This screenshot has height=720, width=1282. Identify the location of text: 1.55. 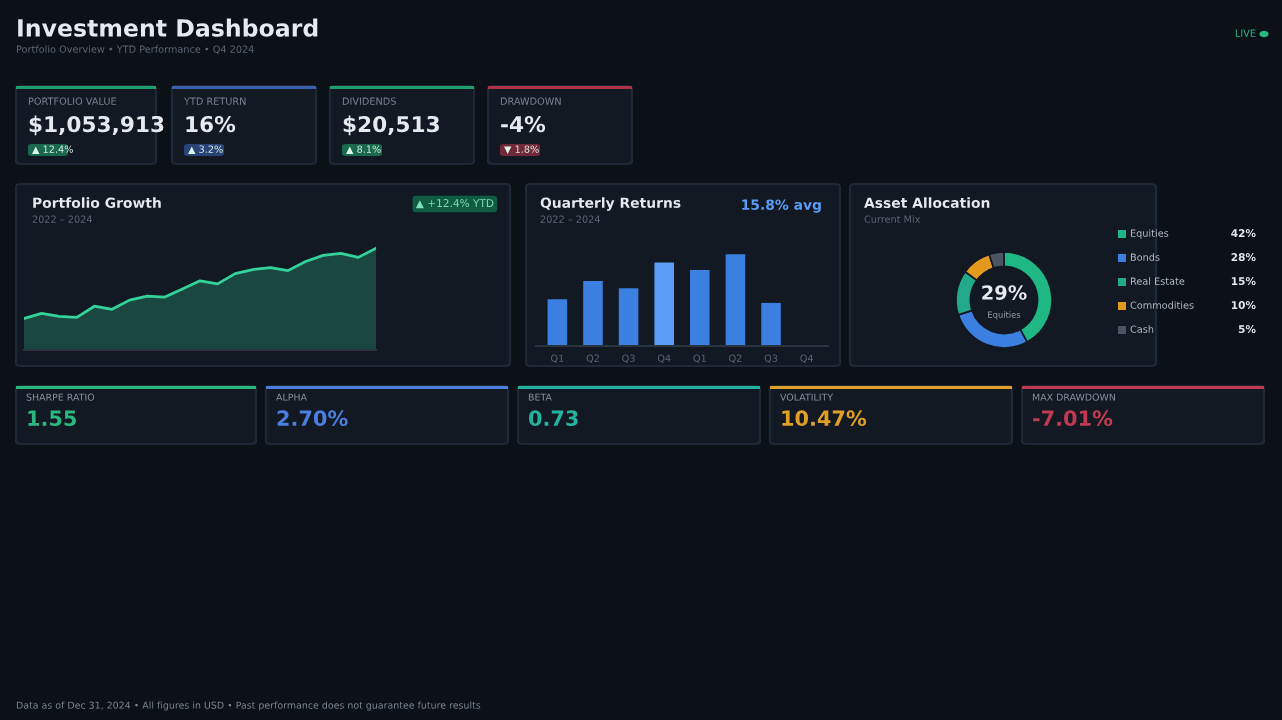
(52, 418).